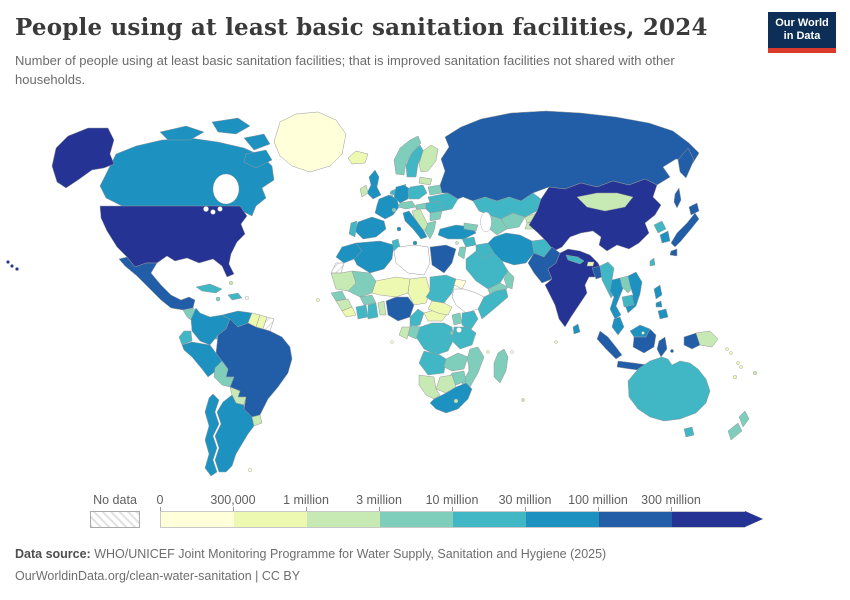  Describe the element at coordinates (115, 519) in the screenshot. I see `no-data-swatch` at that location.